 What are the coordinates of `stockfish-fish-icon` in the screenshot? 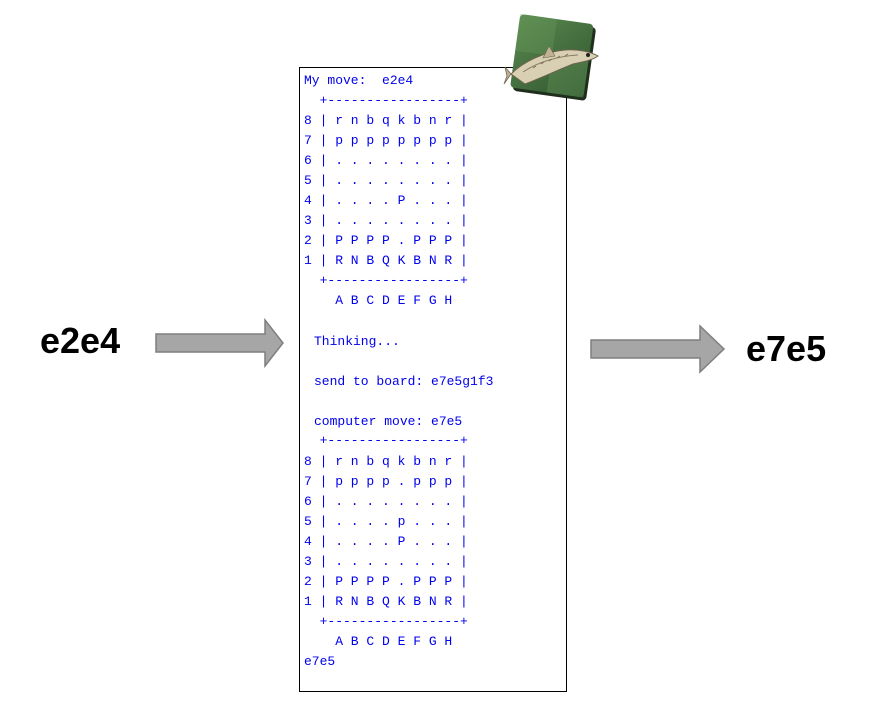 It's located at (551, 57).